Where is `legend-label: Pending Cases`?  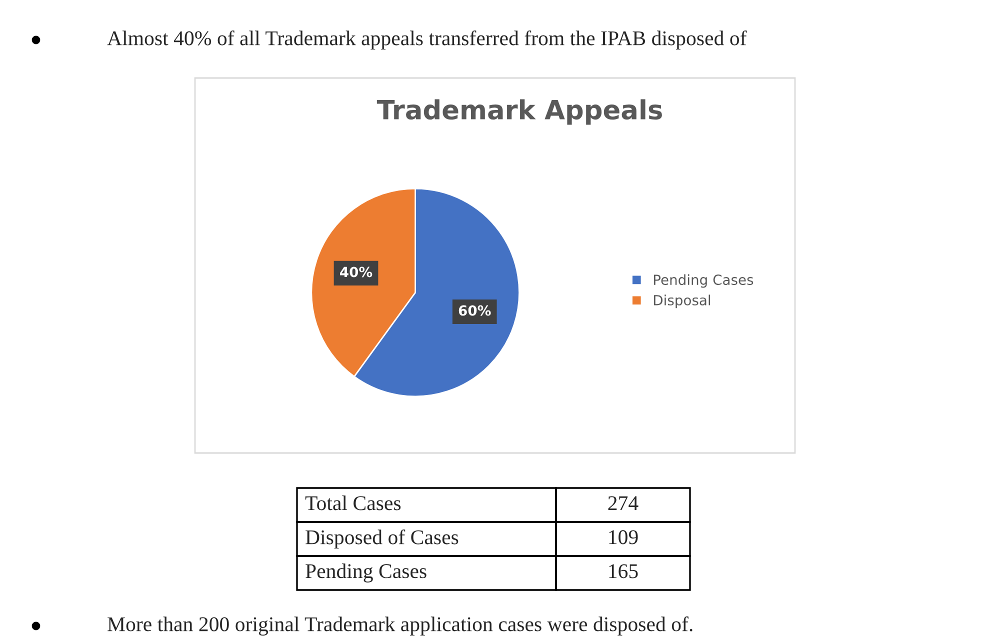
legend-label: Pending Cases is located at coordinates (704, 281).